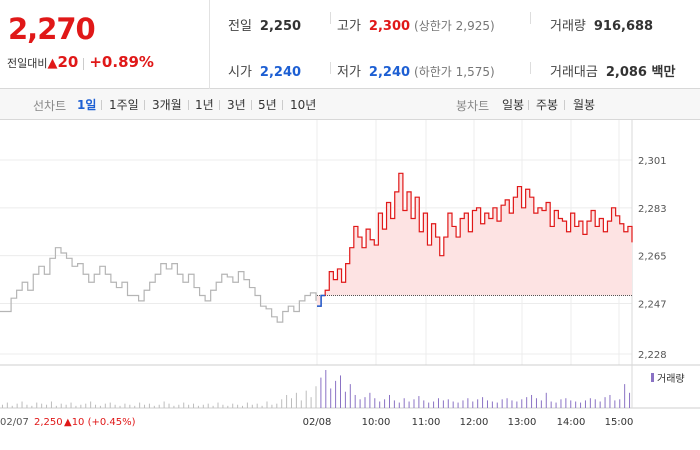  What do you see at coordinates (571, 422) in the screenshot?
I see `x-tick-label: 14:00` at bounding box center [571, 422].